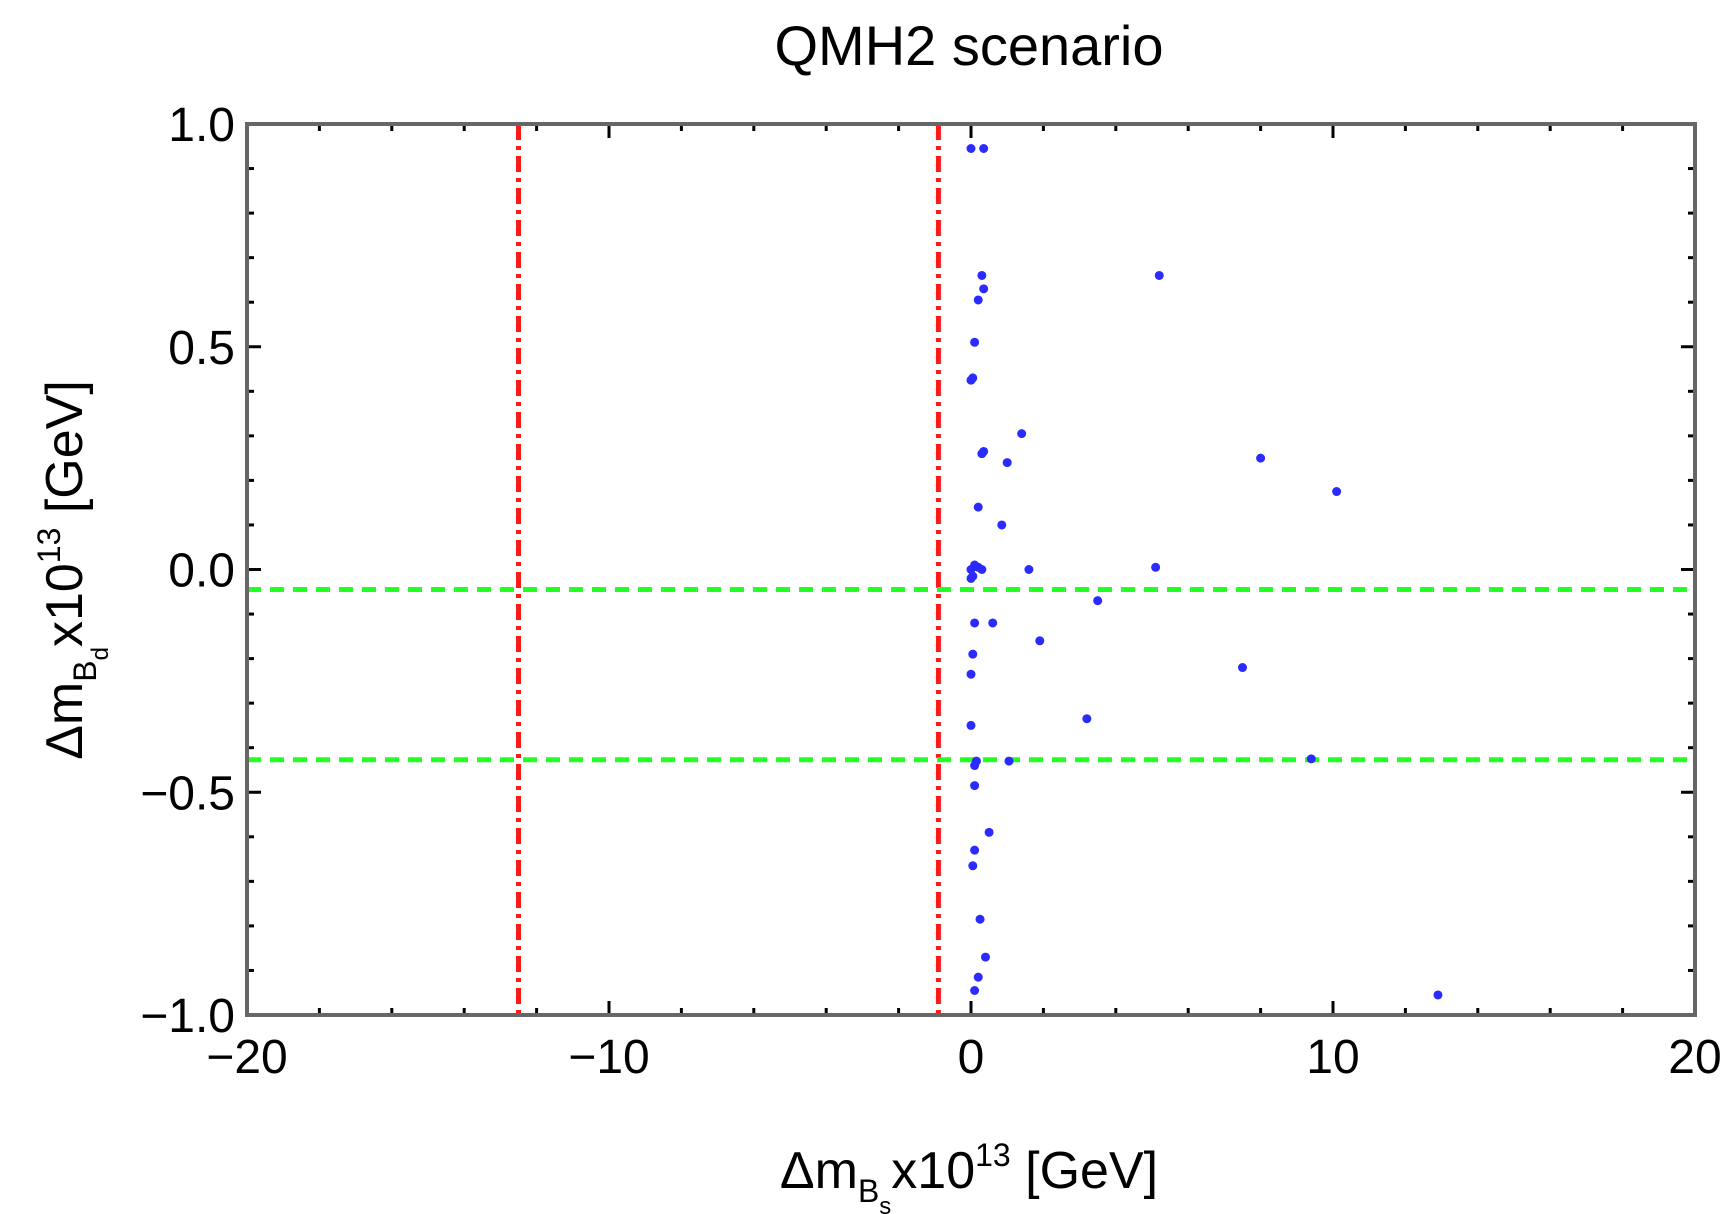  Describe the element at coordinates (1694, 1057) in the screenshot. I see `x-tick-label: 20` at that location.